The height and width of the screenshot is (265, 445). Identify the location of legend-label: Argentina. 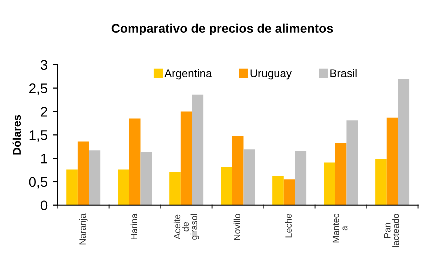
(188, 74).